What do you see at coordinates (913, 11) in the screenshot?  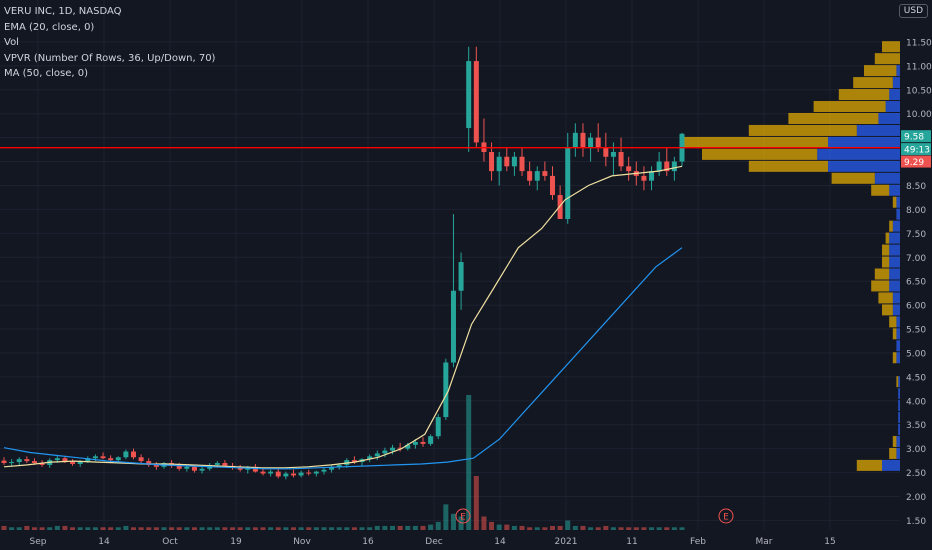 I see `currency-button: USD` at bounding box center [913, 11].